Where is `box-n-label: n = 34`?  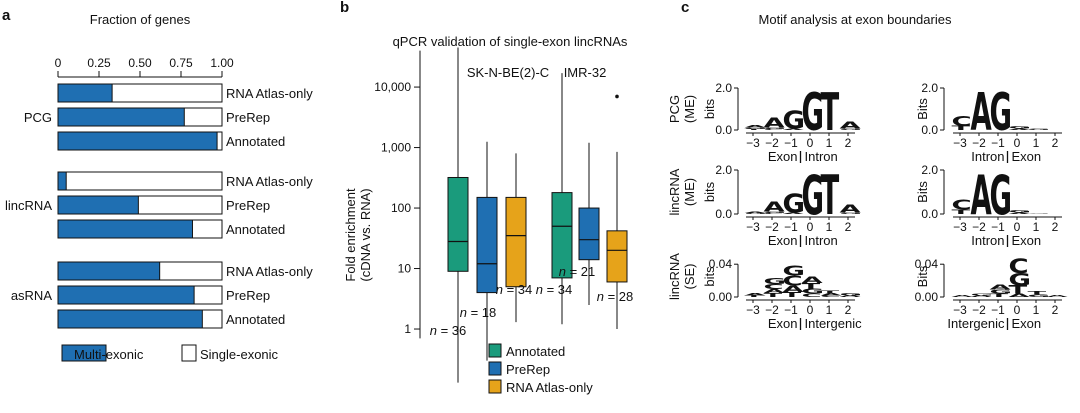
box-n-label: n = 34 is located at coordinates (554, 289).